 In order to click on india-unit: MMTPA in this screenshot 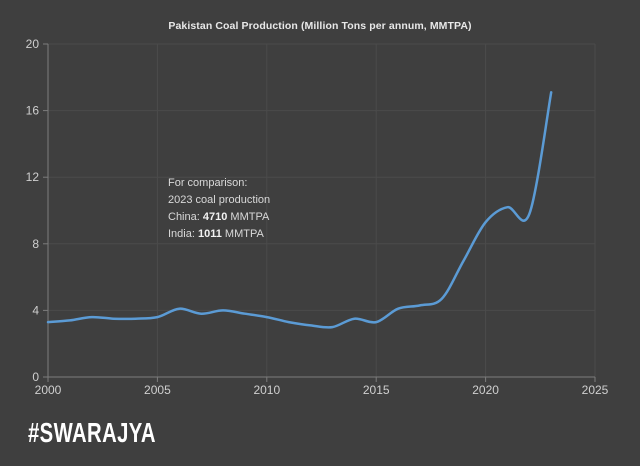, I will do `click(244, 234)`.